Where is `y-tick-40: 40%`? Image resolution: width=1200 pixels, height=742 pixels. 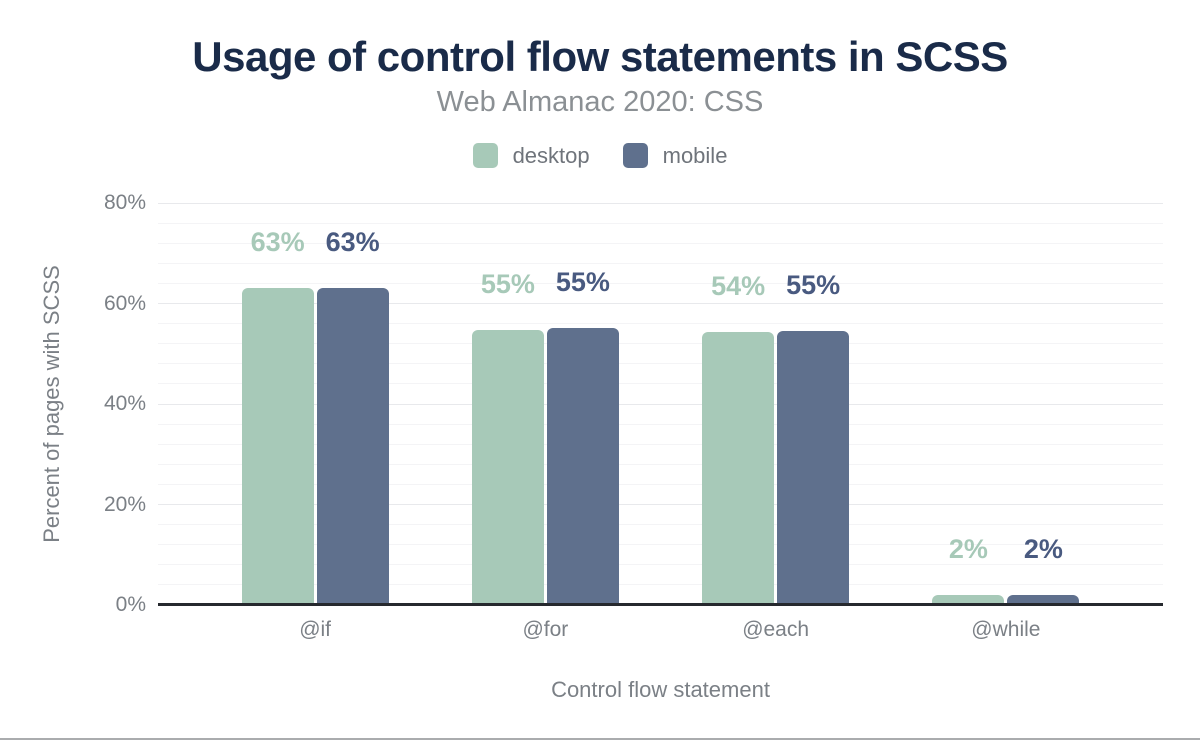 y-tick-40: 40% is located at coordinates (124, 403).